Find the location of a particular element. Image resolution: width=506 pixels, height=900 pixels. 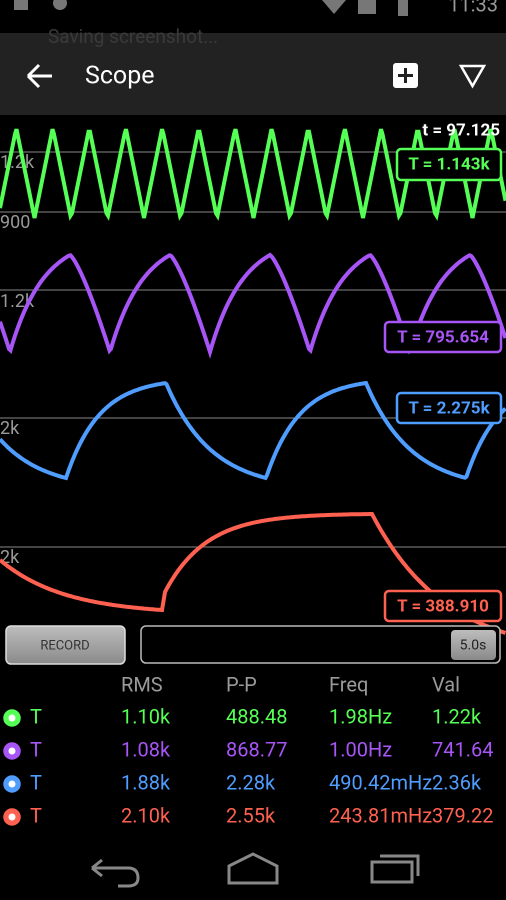

table-cell: 1.98Hz is located at coordinates (360, 716).